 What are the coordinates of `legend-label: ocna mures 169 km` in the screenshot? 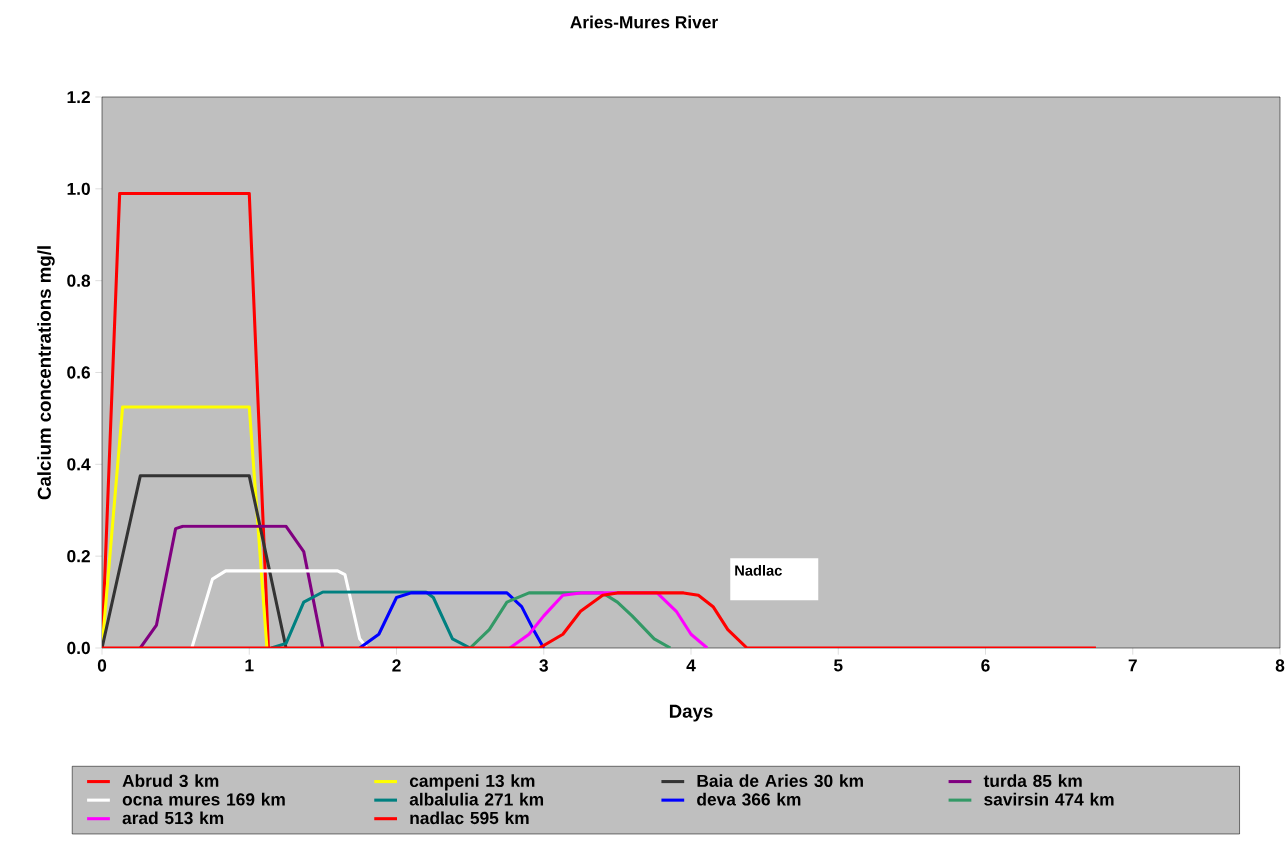 It's located at (203, 799).